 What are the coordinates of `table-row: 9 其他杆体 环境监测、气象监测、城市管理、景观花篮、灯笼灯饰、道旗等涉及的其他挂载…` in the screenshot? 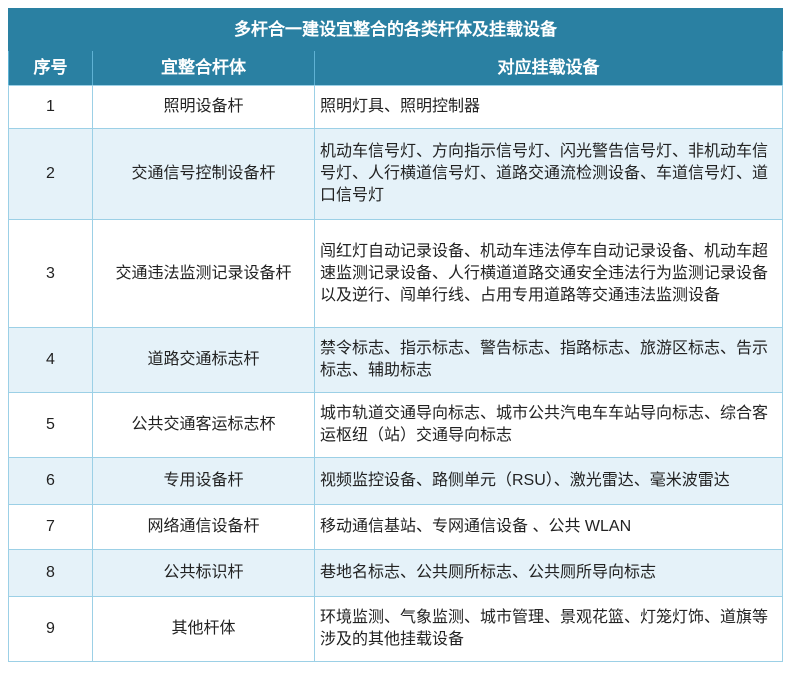 It's located at (396, 629).